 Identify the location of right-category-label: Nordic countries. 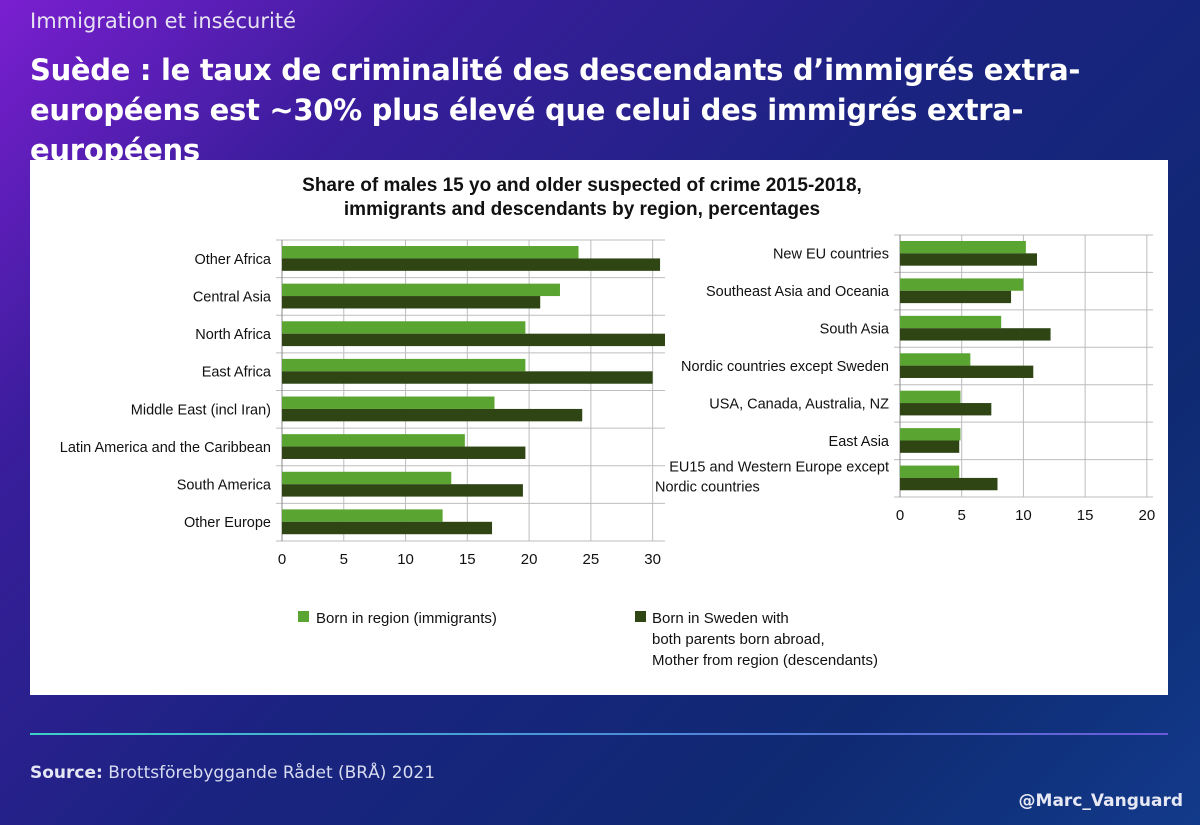
(707, 487).